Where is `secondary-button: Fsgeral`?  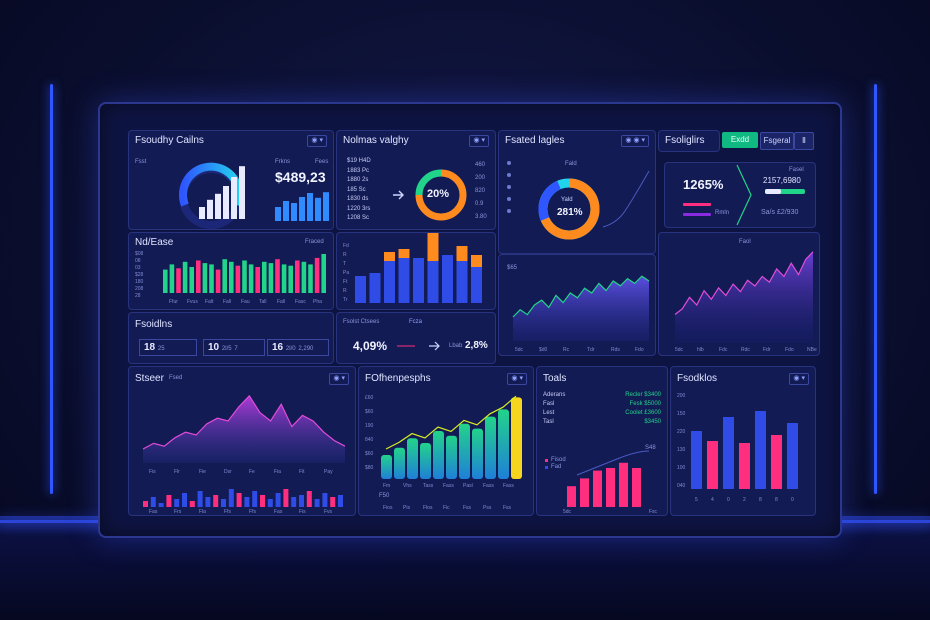
secondary-button: Fsgeral is located at coordinates (777, 141).